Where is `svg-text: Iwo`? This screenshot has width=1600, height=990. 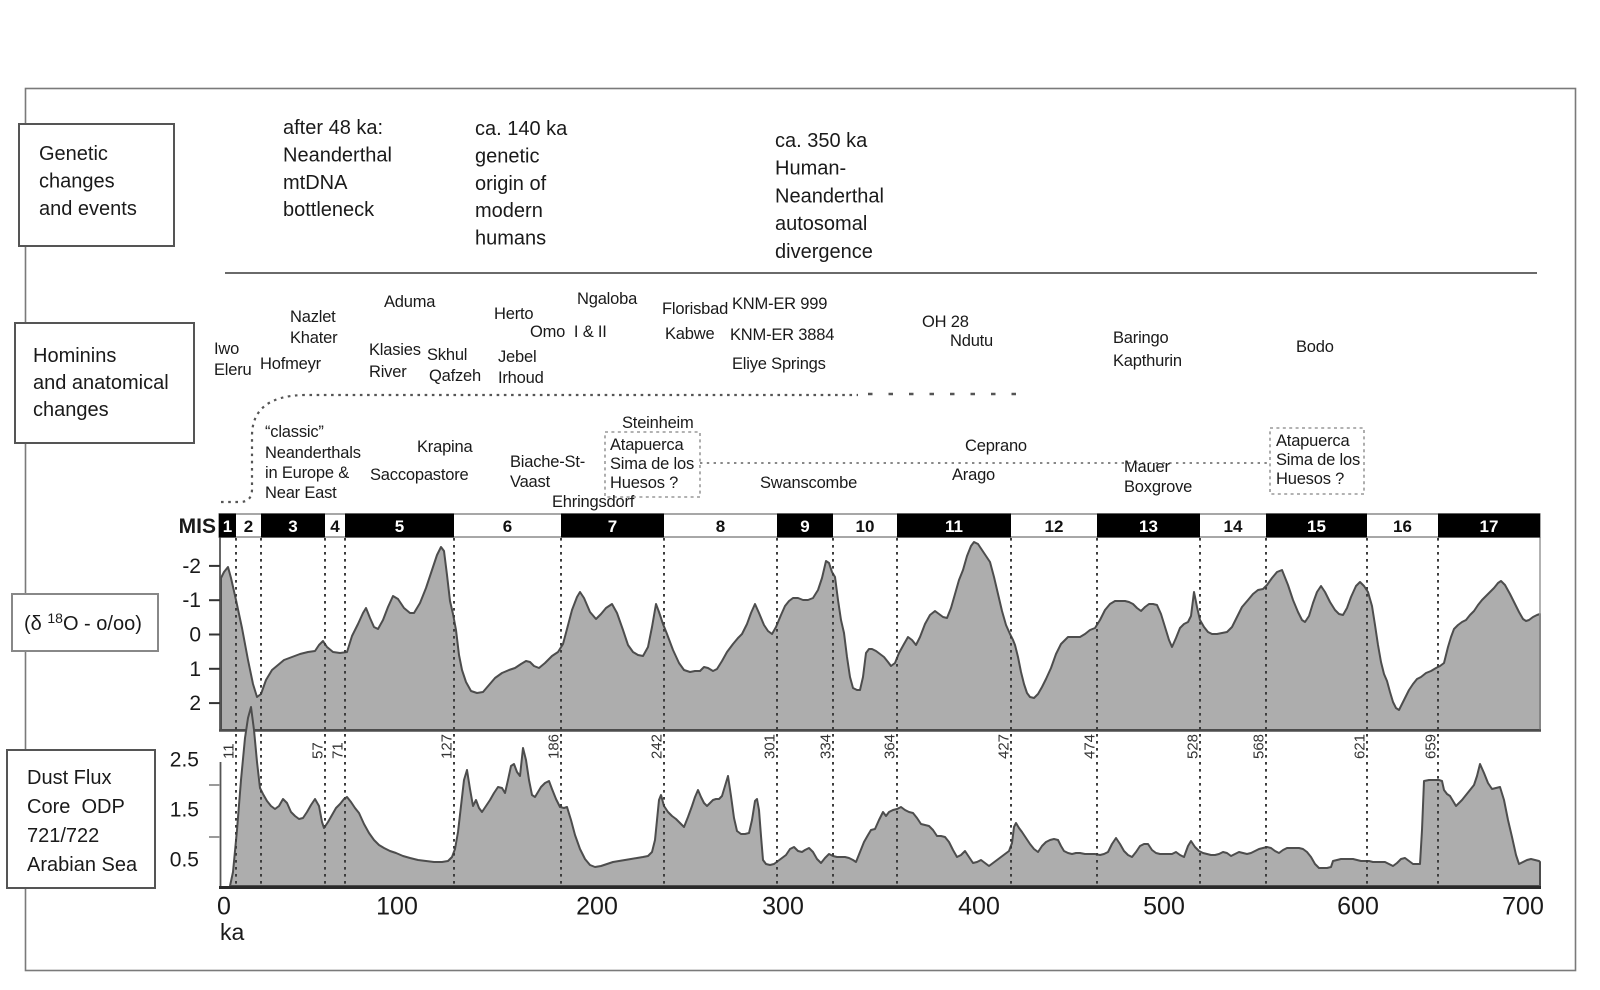
svg-text: Iwo is located at coordinates (226, 349).